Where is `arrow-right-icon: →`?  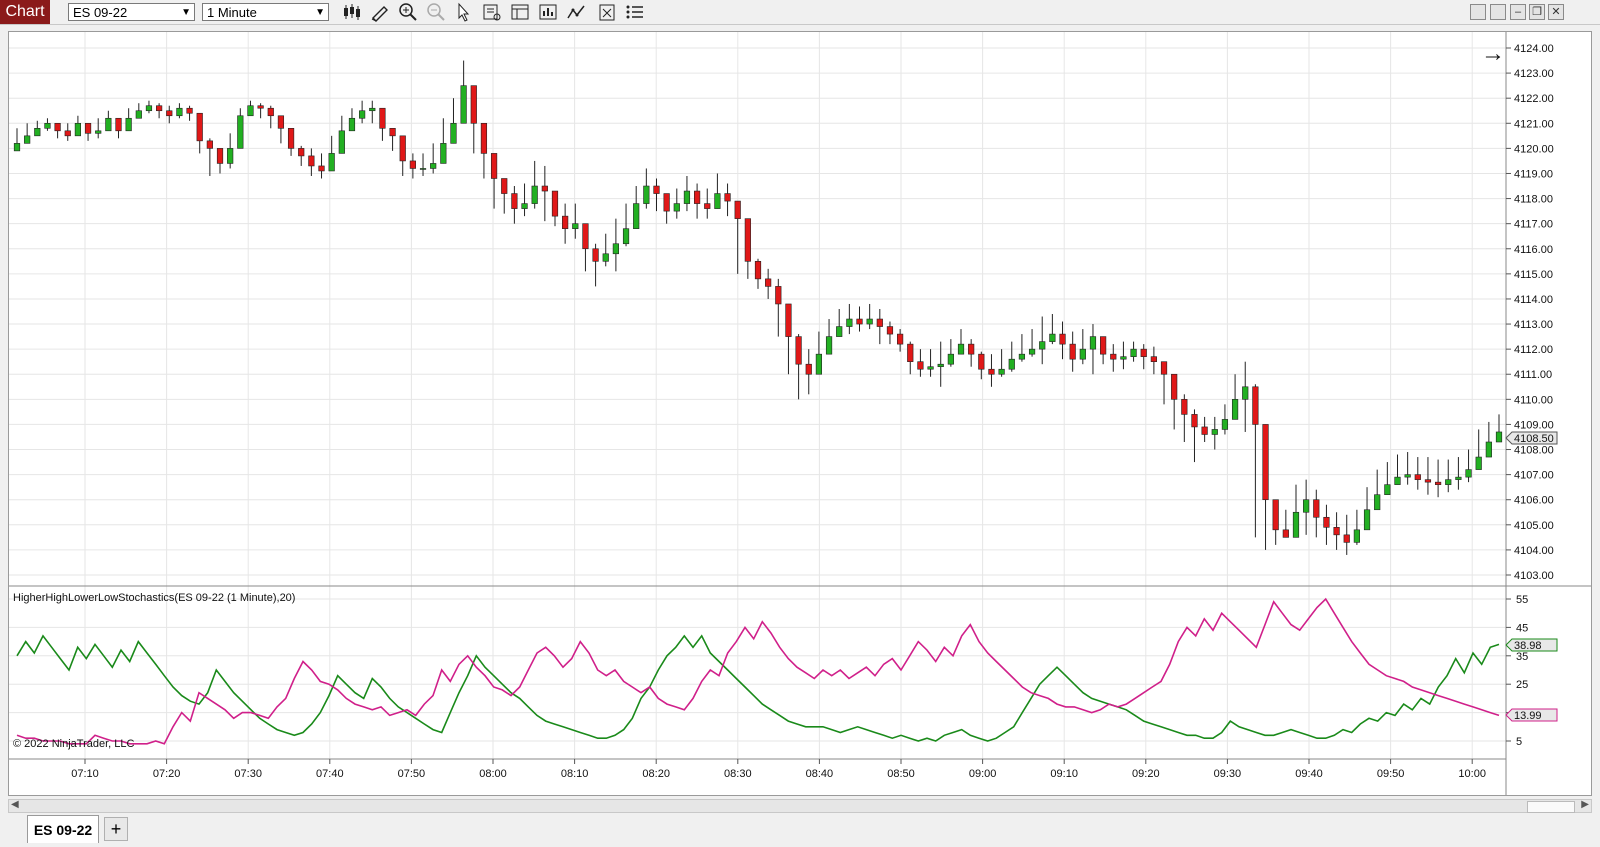
arrow-right-icon: → is located at coordinates (1493, 53).